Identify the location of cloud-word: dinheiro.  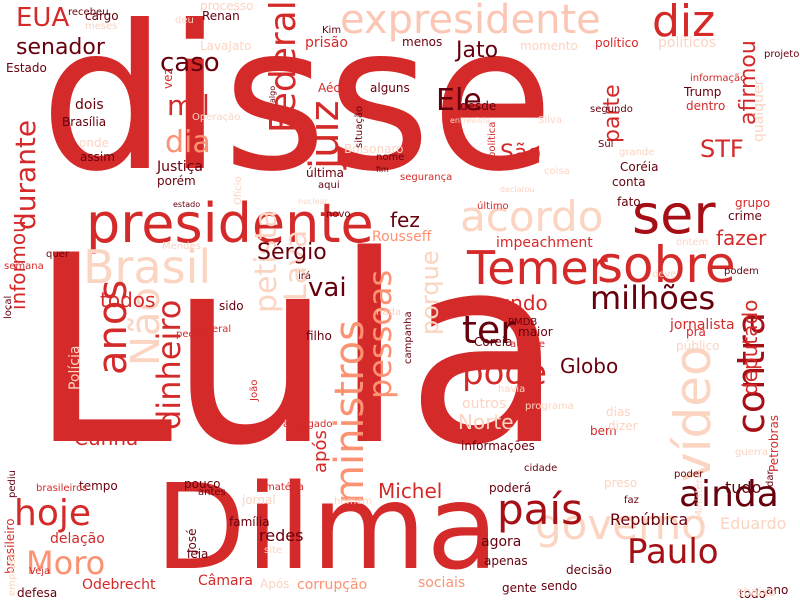
(169, 364).